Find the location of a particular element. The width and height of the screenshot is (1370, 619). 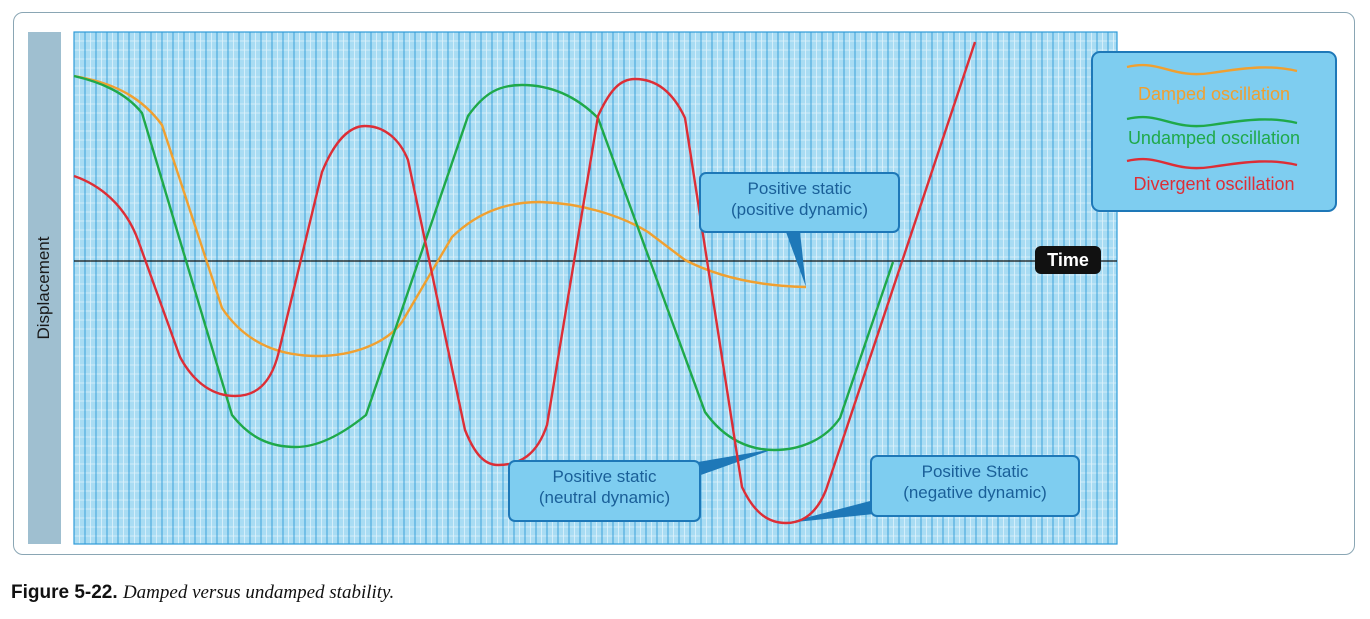

legend-swatch-undamped is located at coordinates (1212, 121).